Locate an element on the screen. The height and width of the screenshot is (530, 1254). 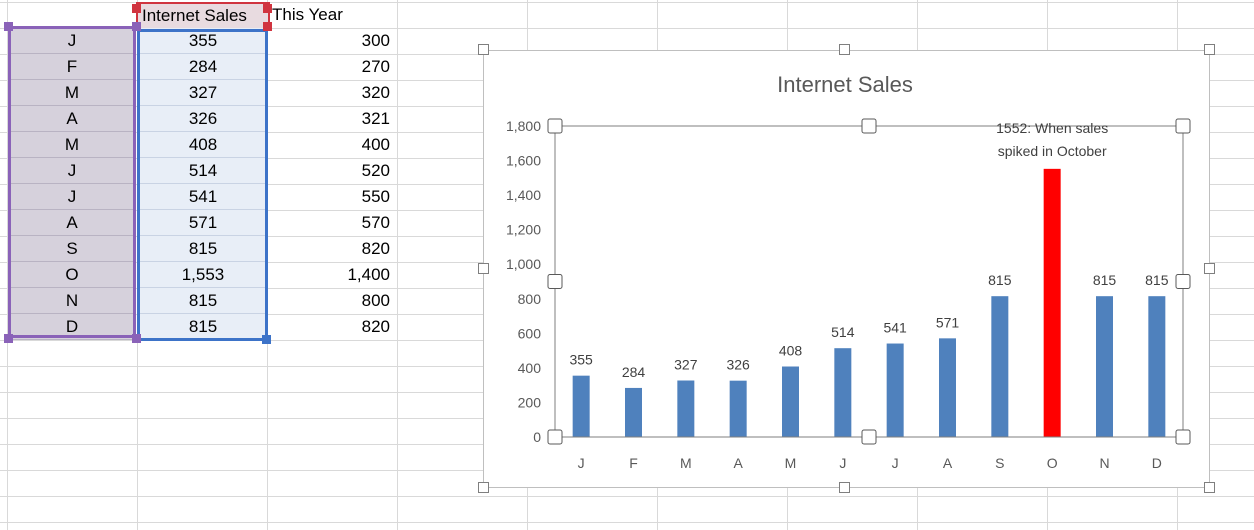
y-tick-label: 1,200 is located at coordinates (523, 230).